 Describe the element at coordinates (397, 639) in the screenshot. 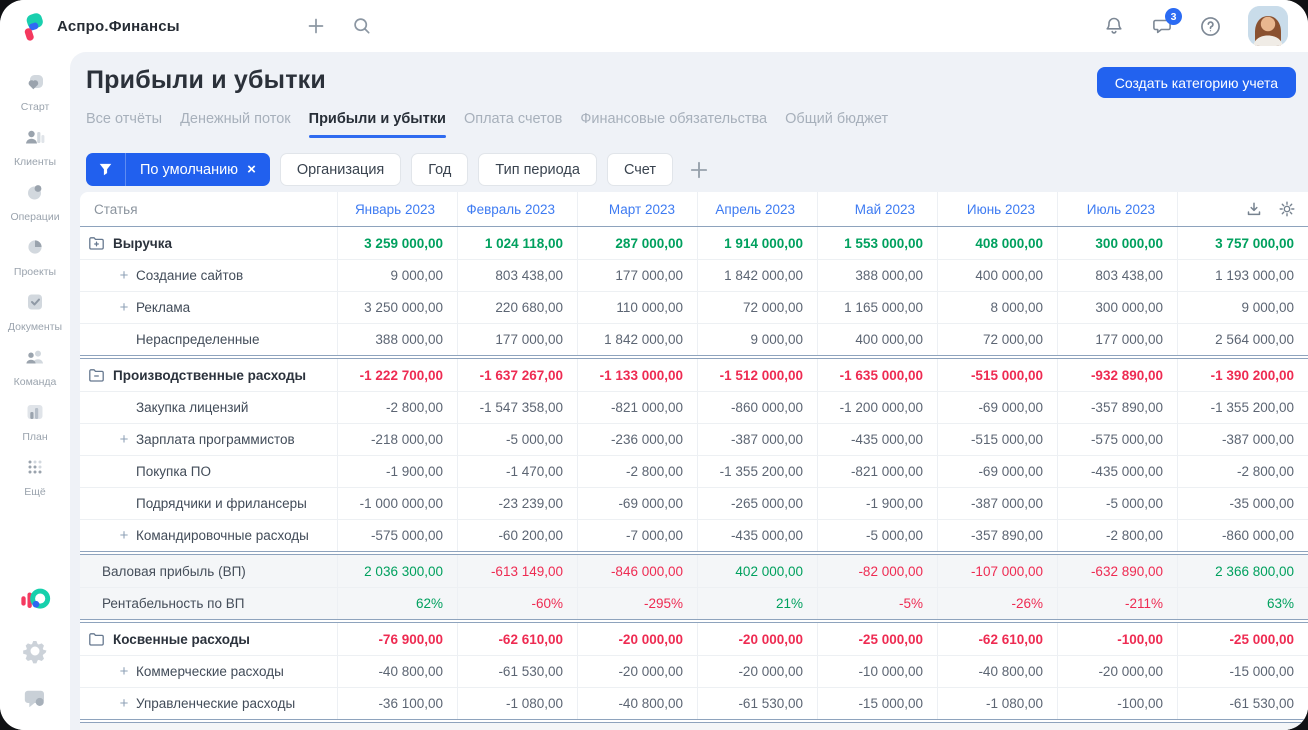

I see `cell-value: -76 900,00` at that location.